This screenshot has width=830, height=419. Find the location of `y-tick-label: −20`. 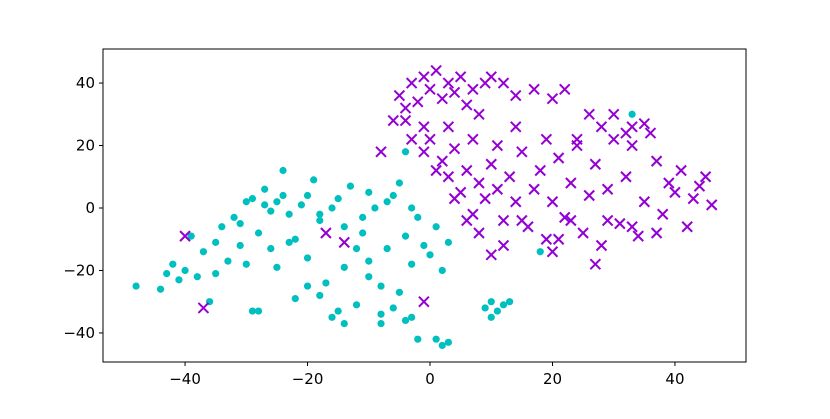

y-tick-label: −20 is located at coordinates (79, 270).